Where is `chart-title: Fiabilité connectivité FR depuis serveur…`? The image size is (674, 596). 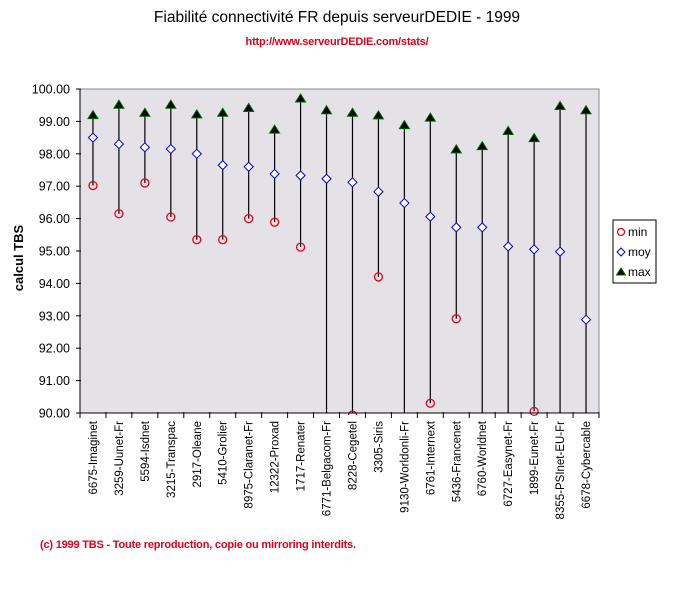 chart-title: Fiabilité connectivité FR depuis serveur… is located at coordinates (337, 17).